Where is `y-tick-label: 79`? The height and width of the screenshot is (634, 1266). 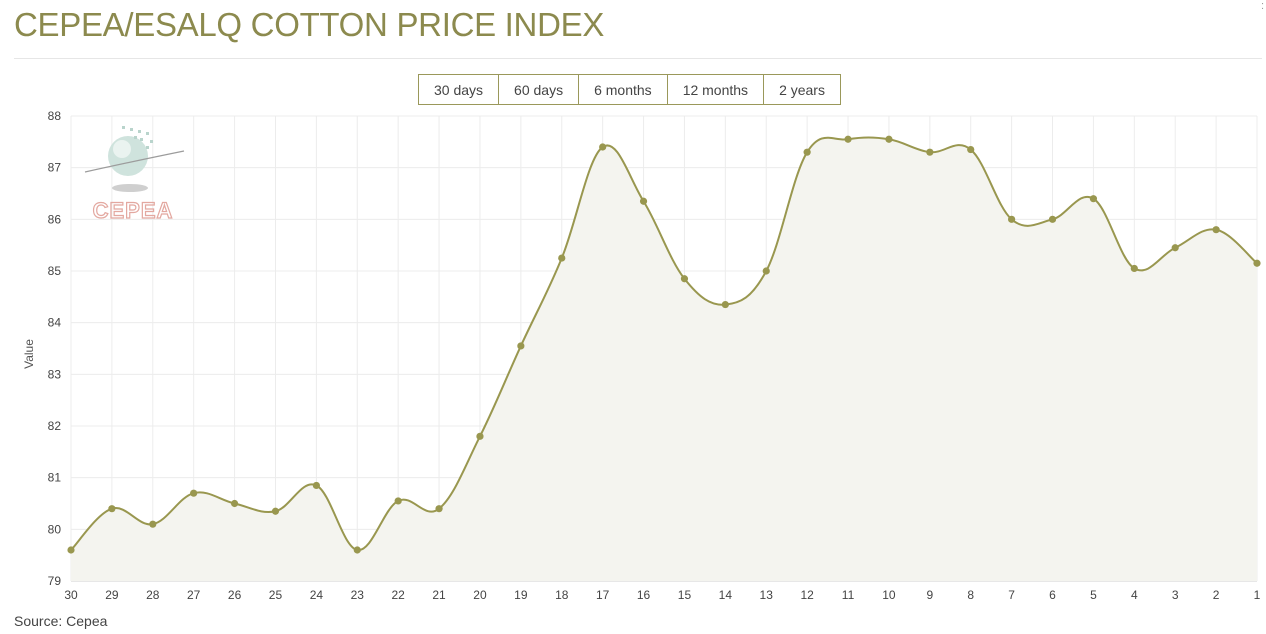
y-tick-label: 79 is located at coordinates (55, 581).